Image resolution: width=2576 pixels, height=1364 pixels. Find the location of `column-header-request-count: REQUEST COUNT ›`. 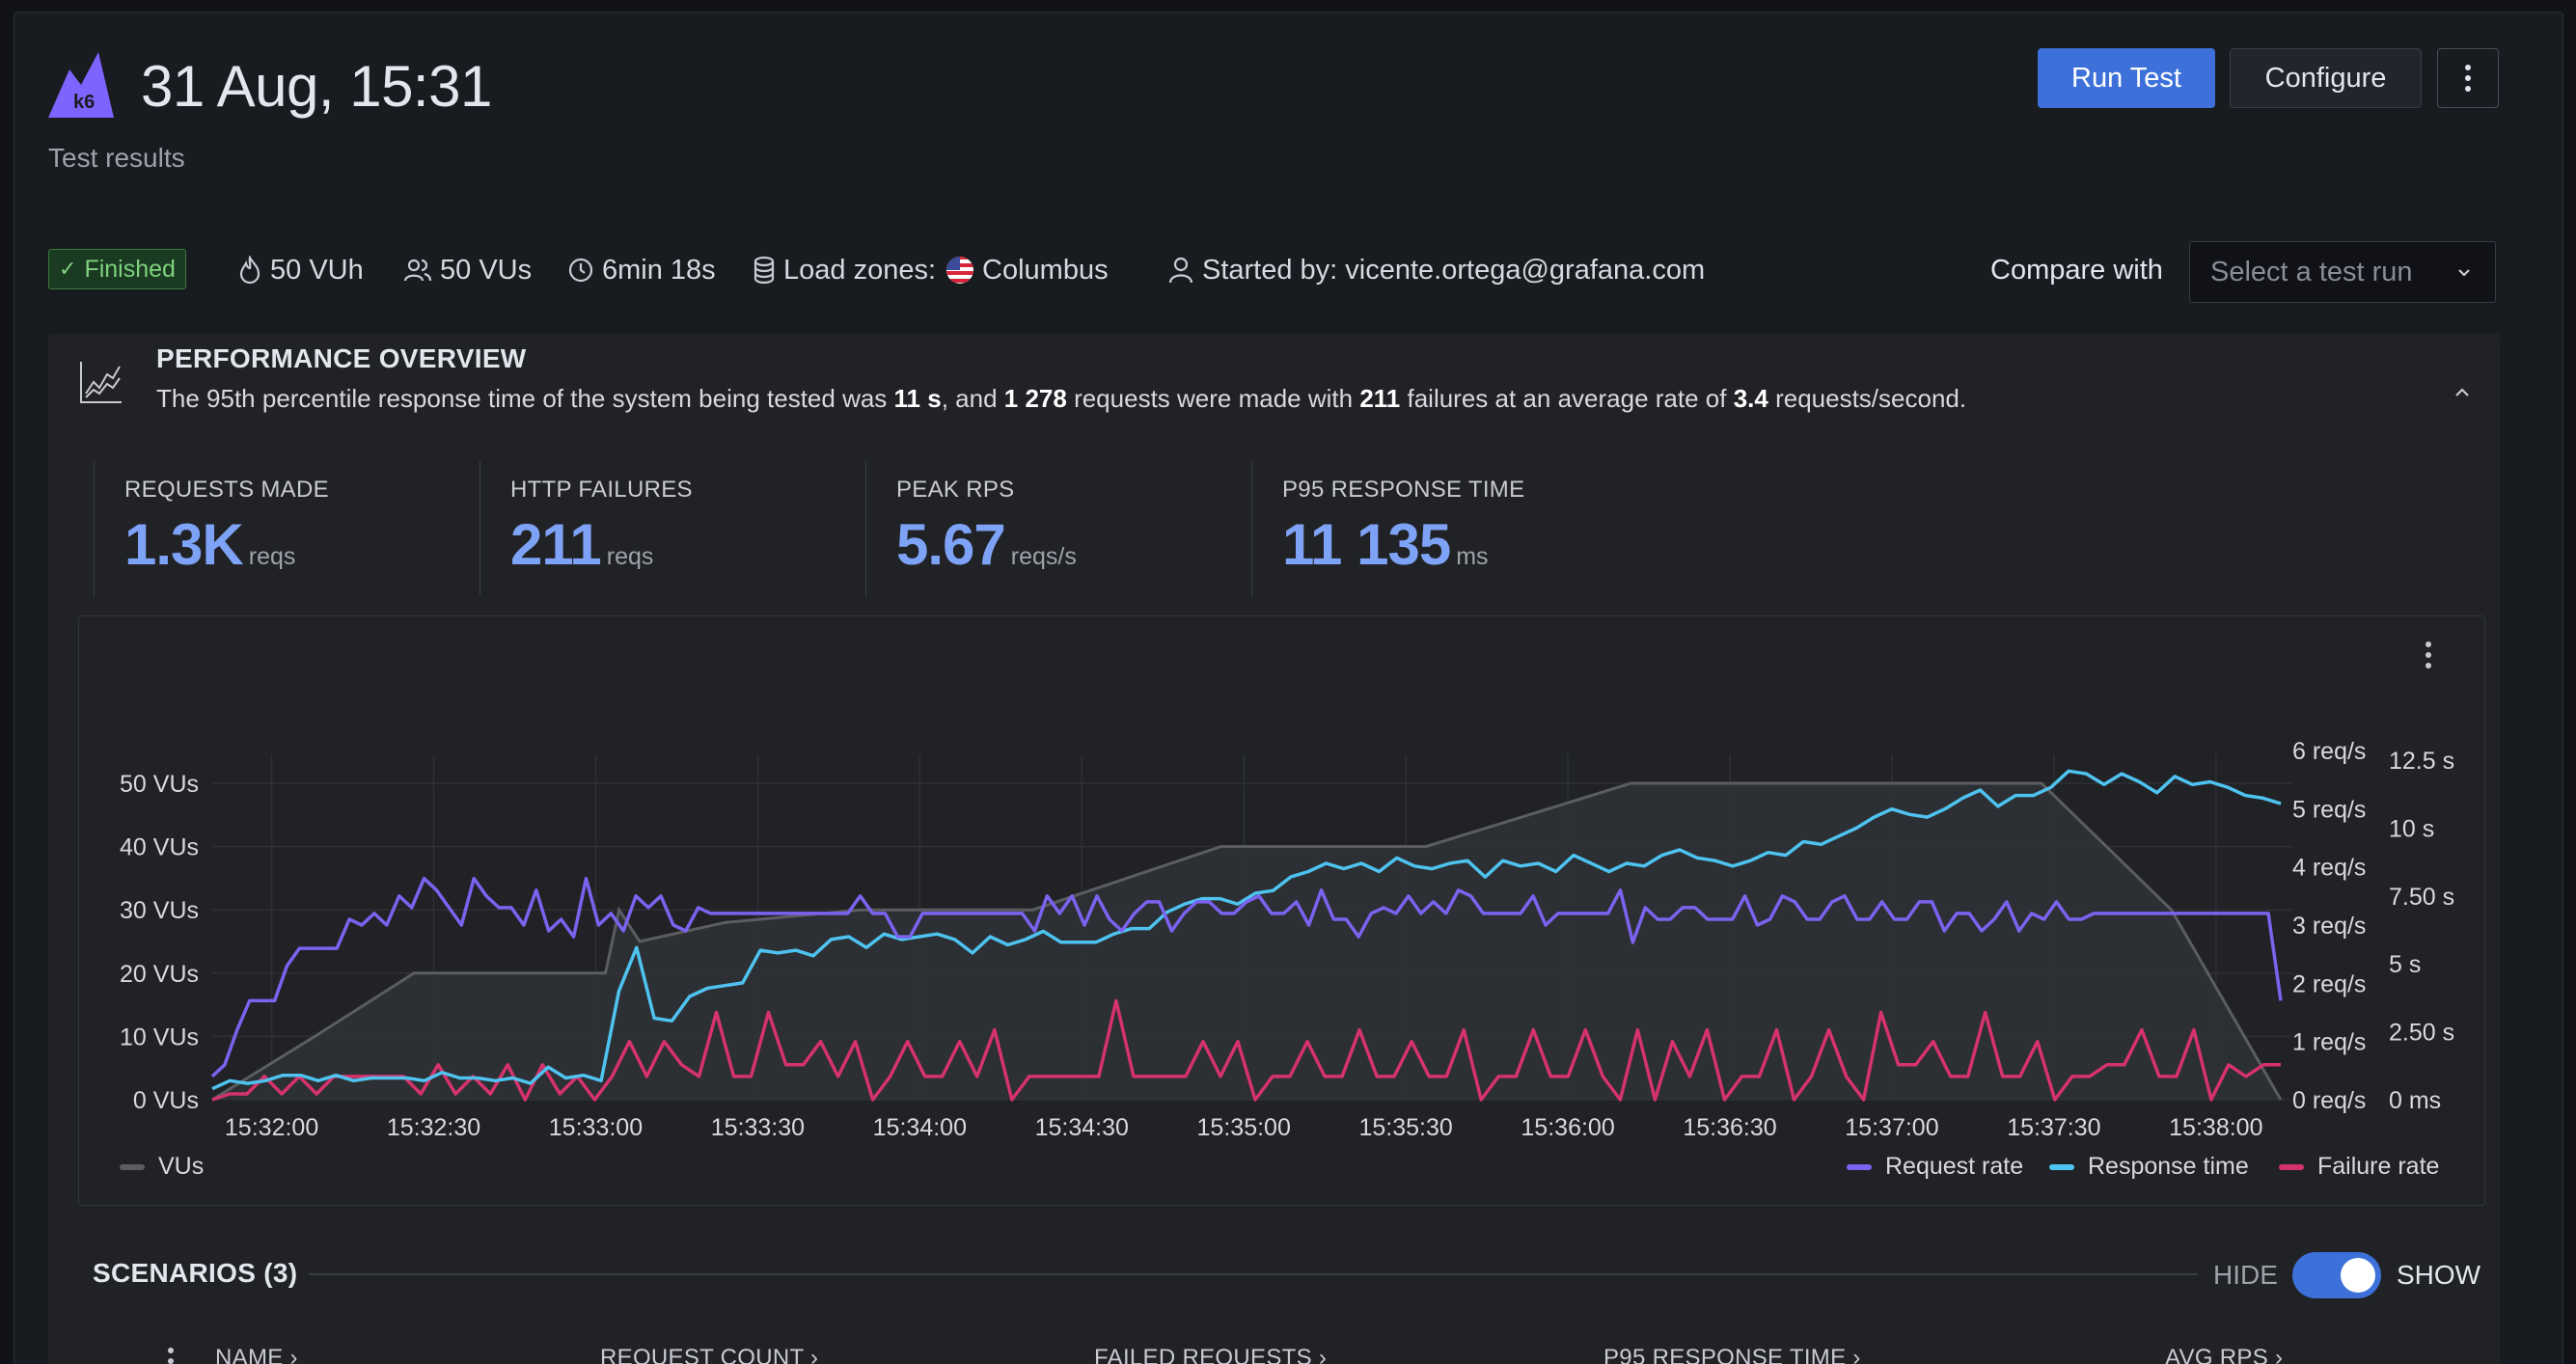

column-header-request-count: REQUEST COUNT › is located at coordinates (709, 1354).